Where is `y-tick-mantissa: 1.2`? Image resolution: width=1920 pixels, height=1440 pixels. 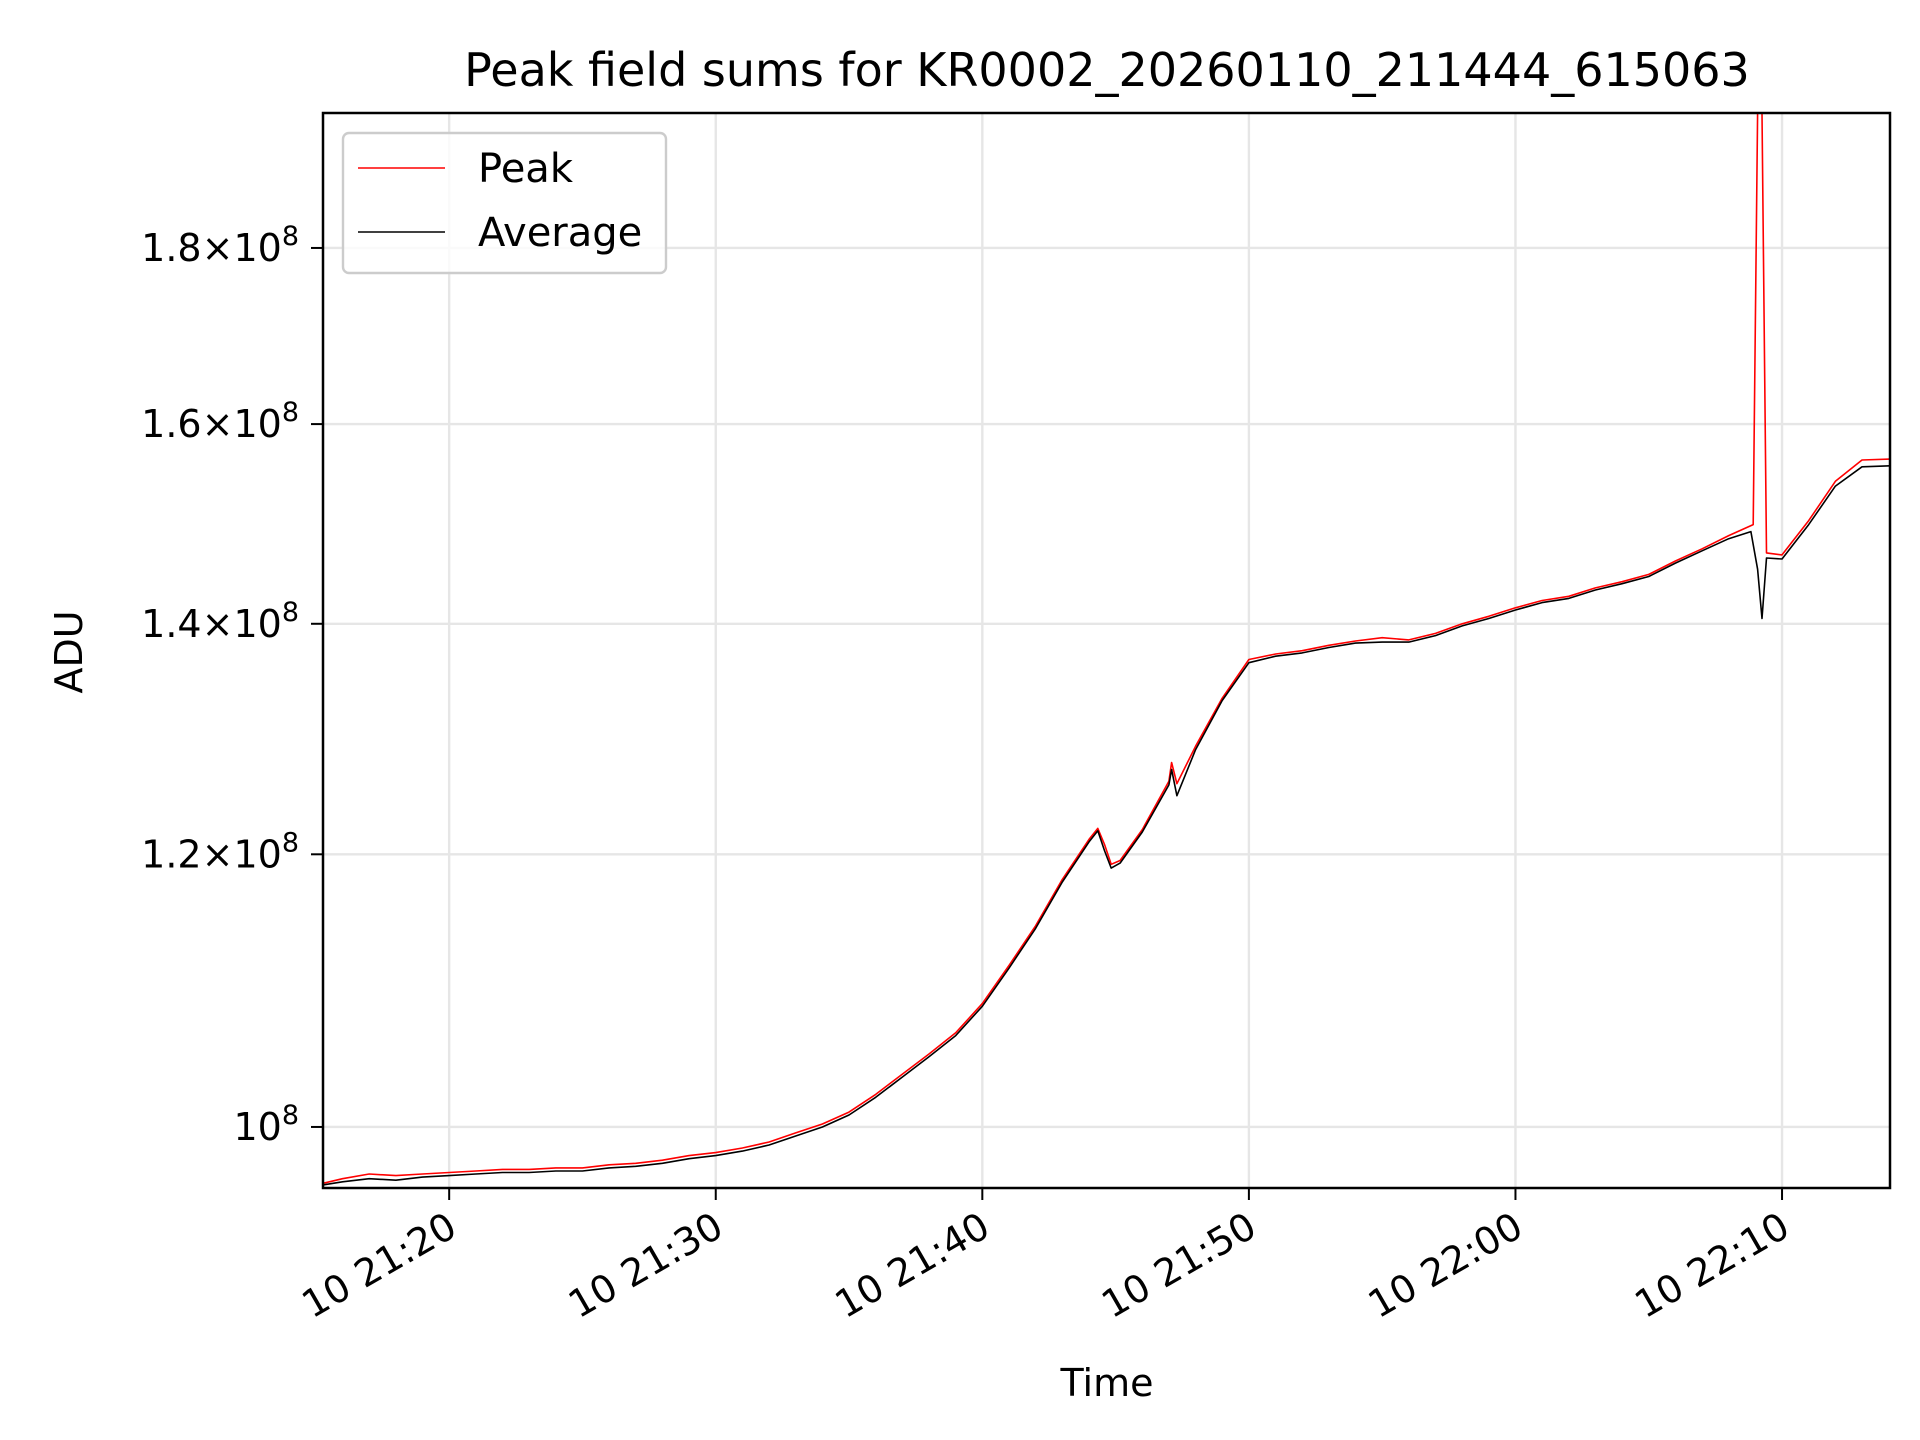
y-tick-mantissa: 1.2 is located at coordinates (171, 854).